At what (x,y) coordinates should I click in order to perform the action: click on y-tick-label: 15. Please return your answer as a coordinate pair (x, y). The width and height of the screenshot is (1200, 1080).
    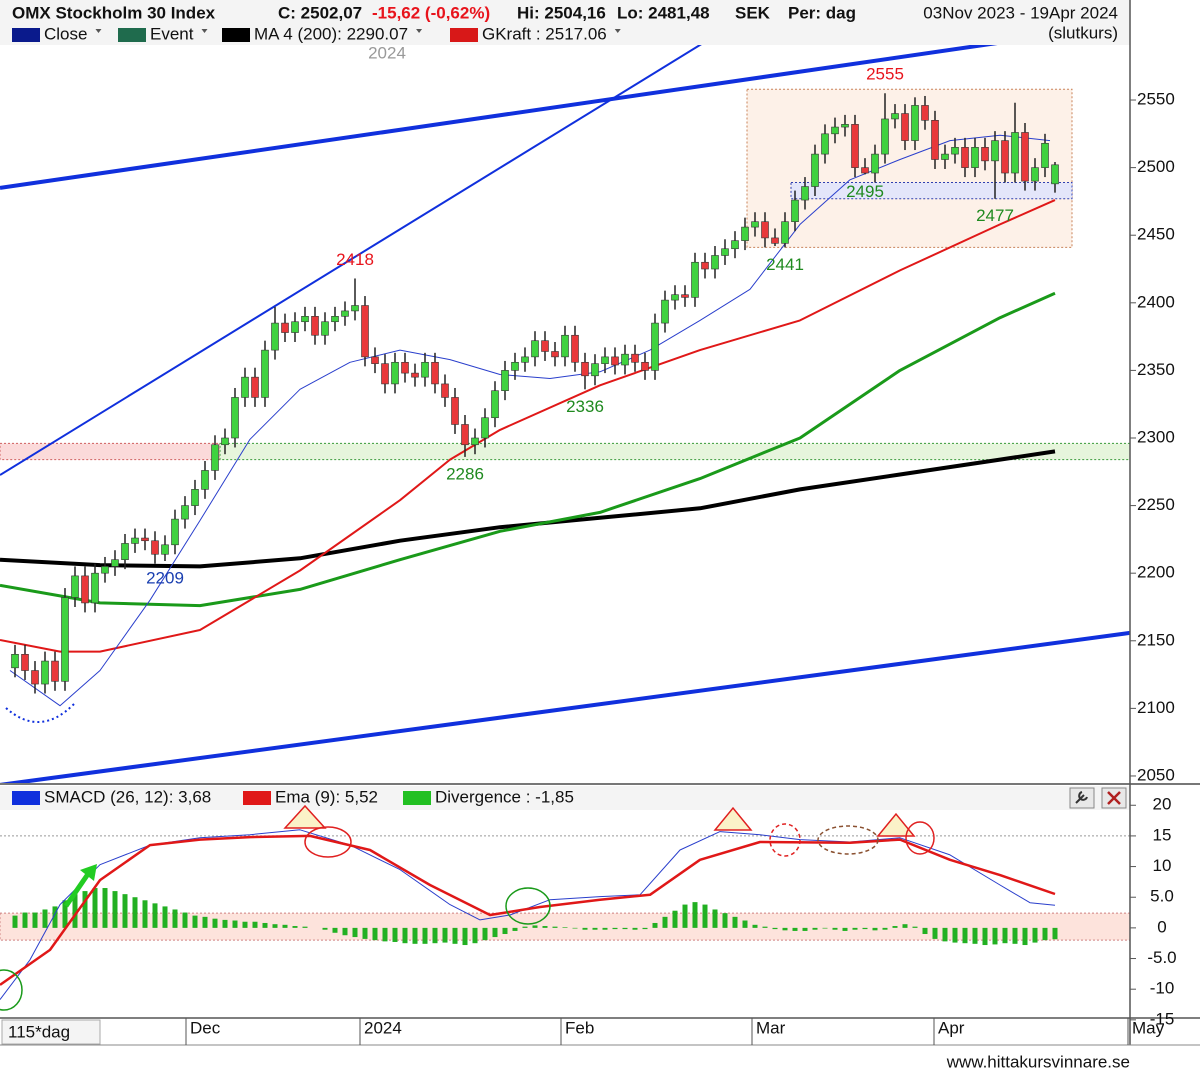
    Looking at the image, I should click on (1162, 834).